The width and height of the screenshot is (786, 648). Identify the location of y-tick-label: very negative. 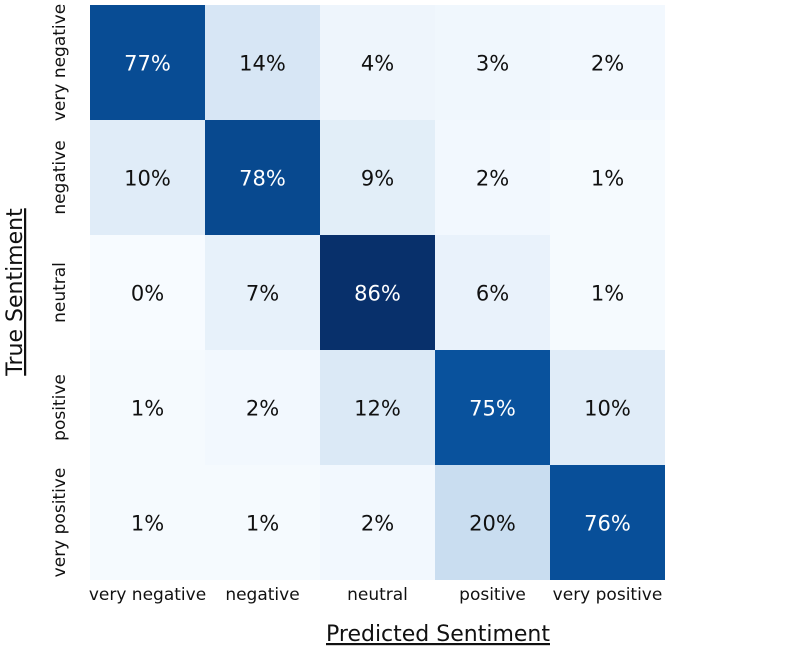
(60, 62).